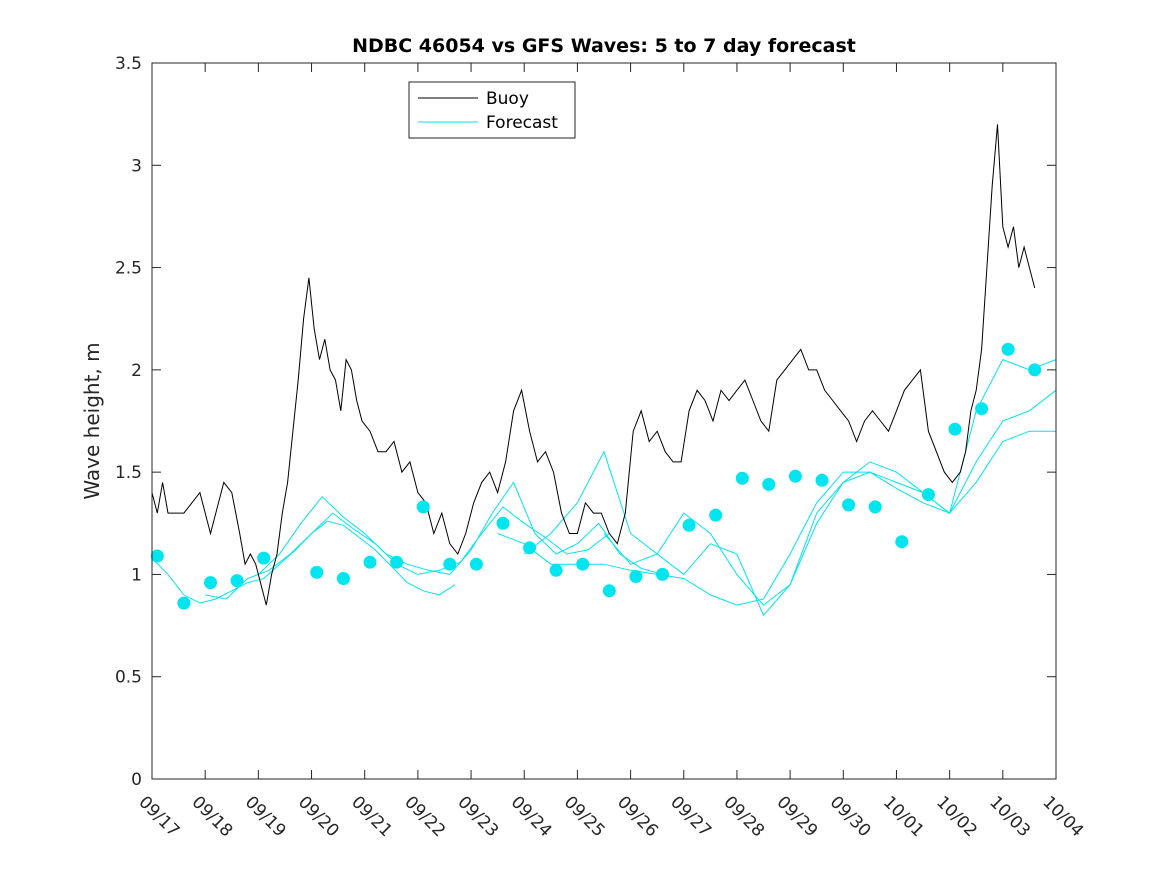 This screenshot has height=875, width=1167. I want to click on legend: Buoy Forecast, so click(492, 110).